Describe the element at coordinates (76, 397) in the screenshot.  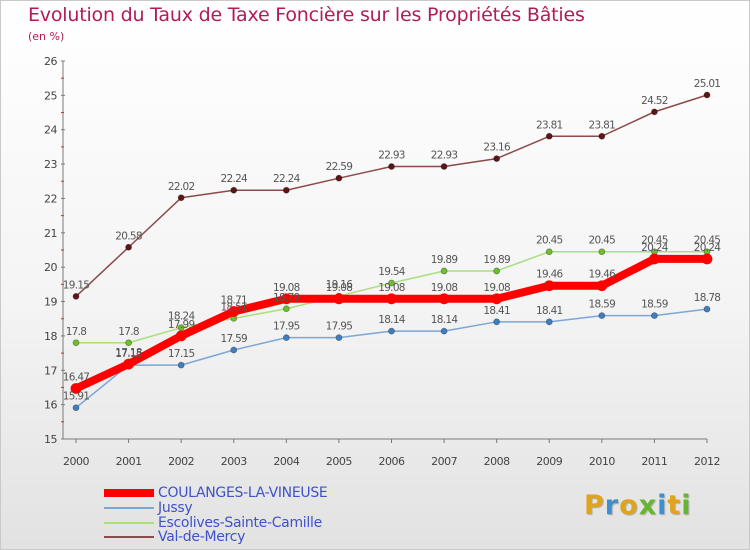
I see `data-label: 15.91` at that location.